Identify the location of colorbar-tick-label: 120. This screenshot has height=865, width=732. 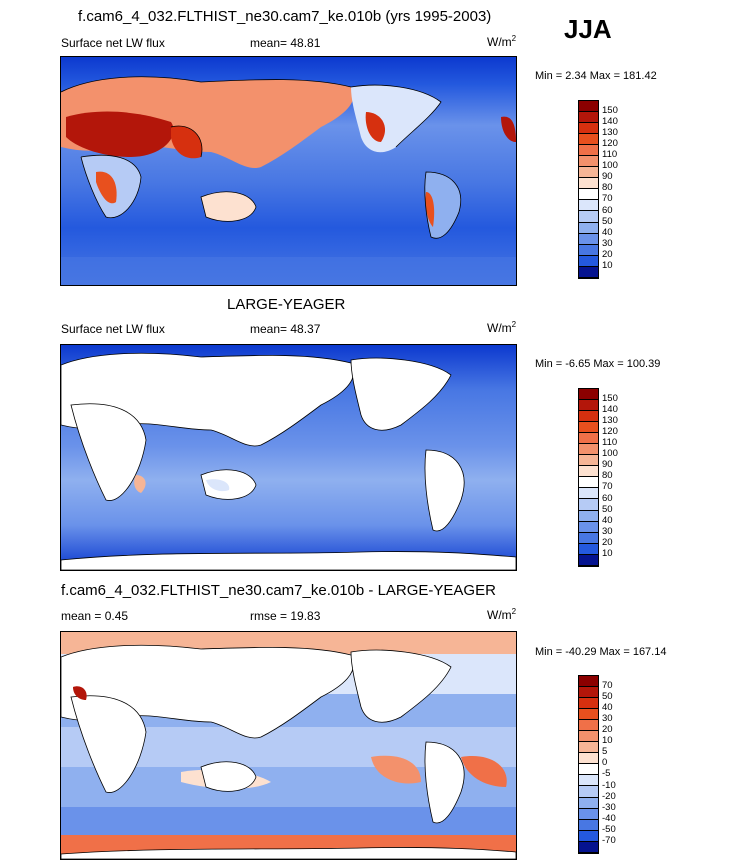
(610, 432).